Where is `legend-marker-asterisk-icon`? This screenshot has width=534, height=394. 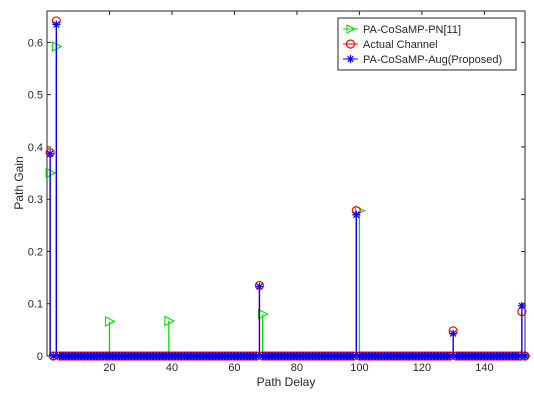
legend-marker-asterisk-icon is located at coordinates (350, 59).